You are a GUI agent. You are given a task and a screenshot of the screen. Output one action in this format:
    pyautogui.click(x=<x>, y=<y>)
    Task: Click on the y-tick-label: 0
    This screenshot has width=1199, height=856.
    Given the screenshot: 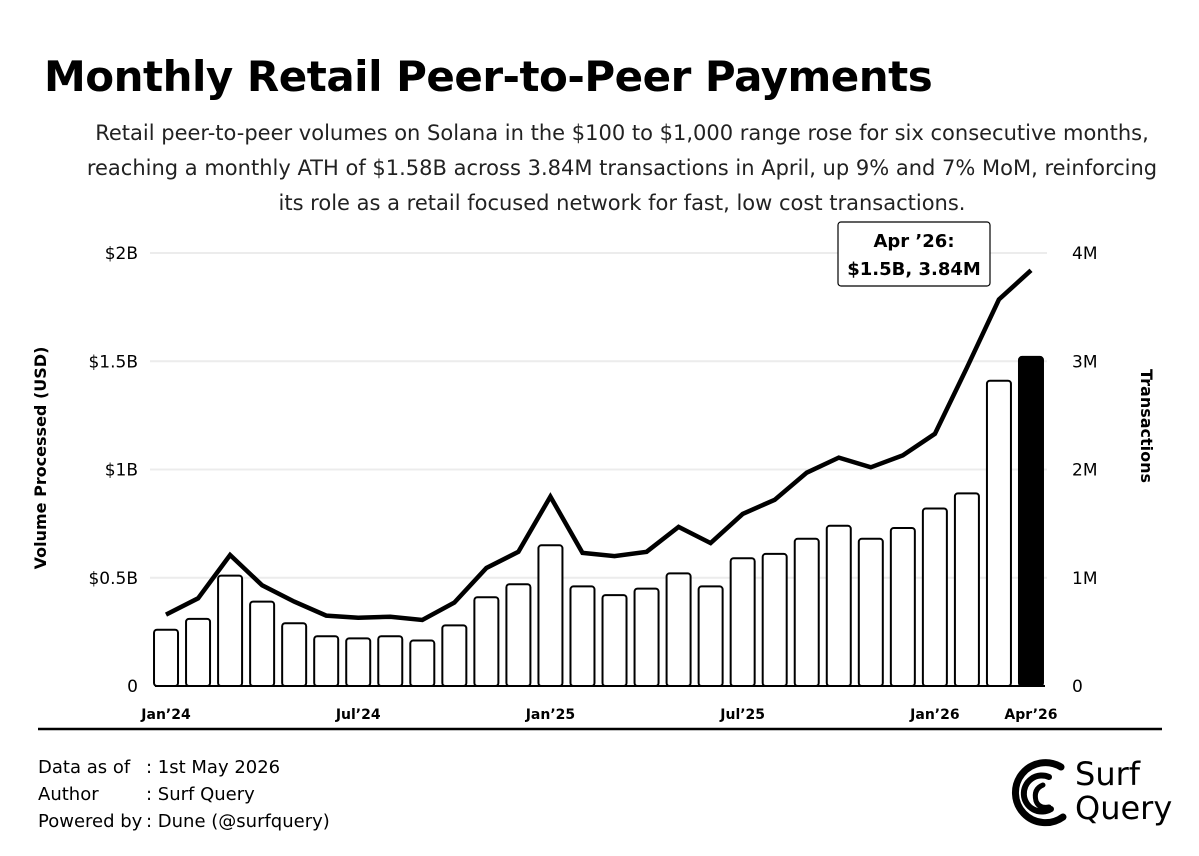 What is the action you would take?
    pyautogui.click(x=132, y=687)
    